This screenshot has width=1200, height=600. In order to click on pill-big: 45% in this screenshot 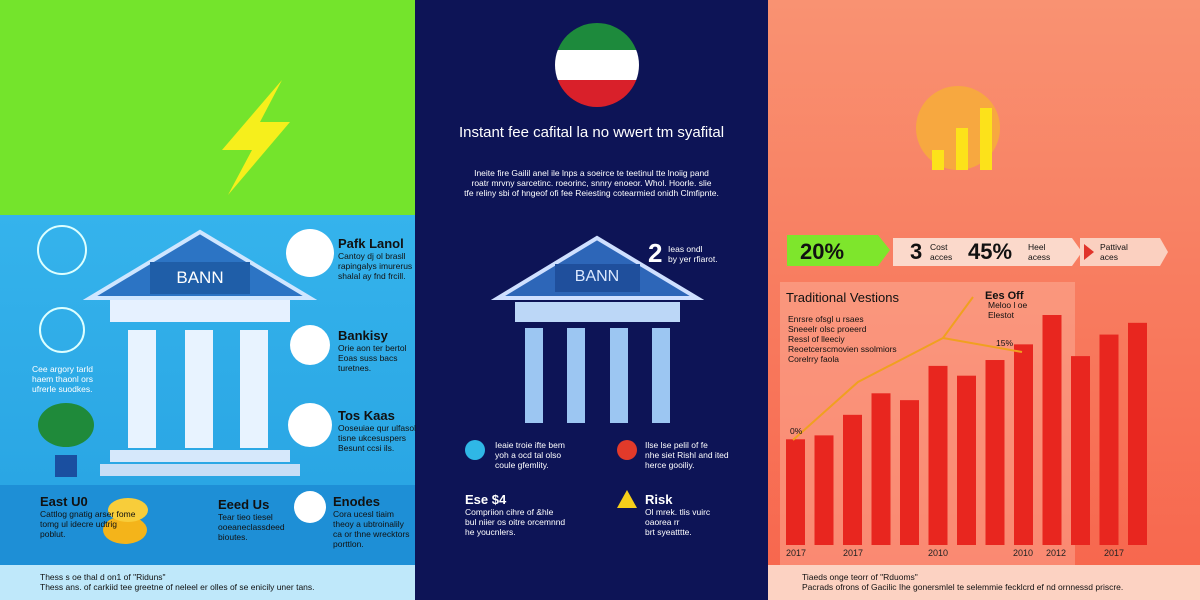, I will do `click(990, 251)`.